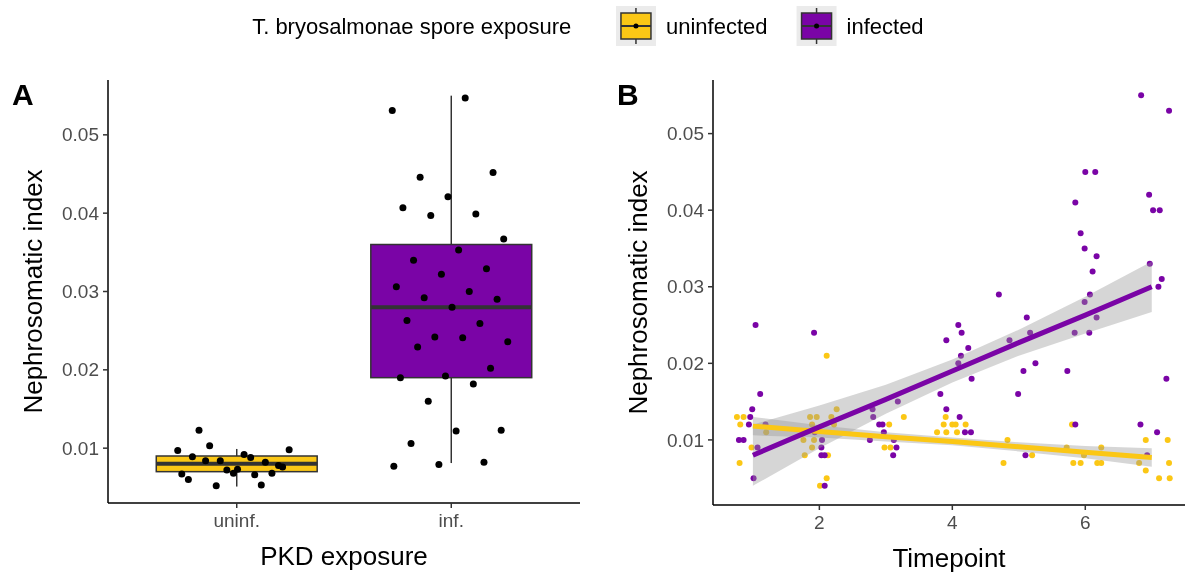 This screenshot has width=1192, height=581. Describe the element at coordinates (949, 558) in the screenshot. I see `x-axis-title: Timepoint` at that location.